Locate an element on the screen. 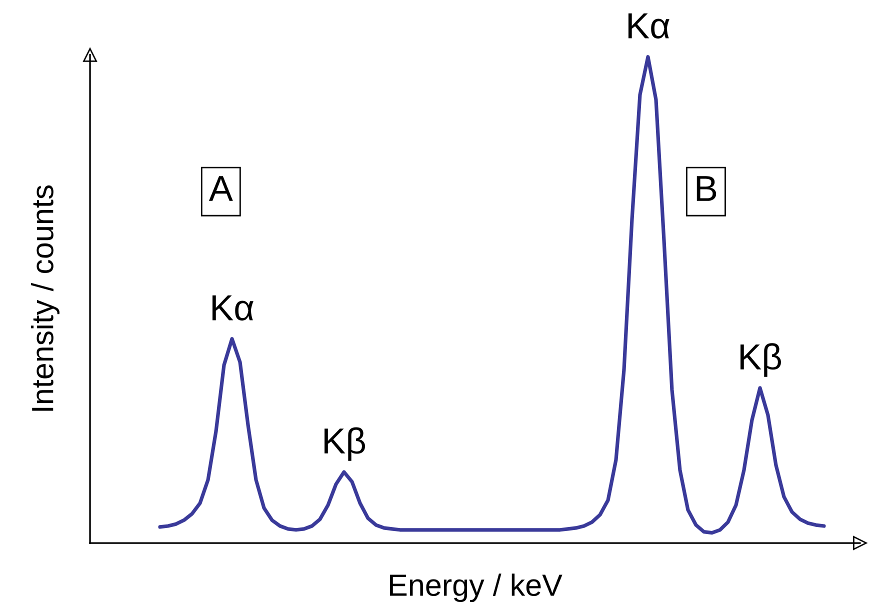 Image resolution: width=869 pixels, height=614 pixels. annotation: Kα is located at coordinates (233, 308).